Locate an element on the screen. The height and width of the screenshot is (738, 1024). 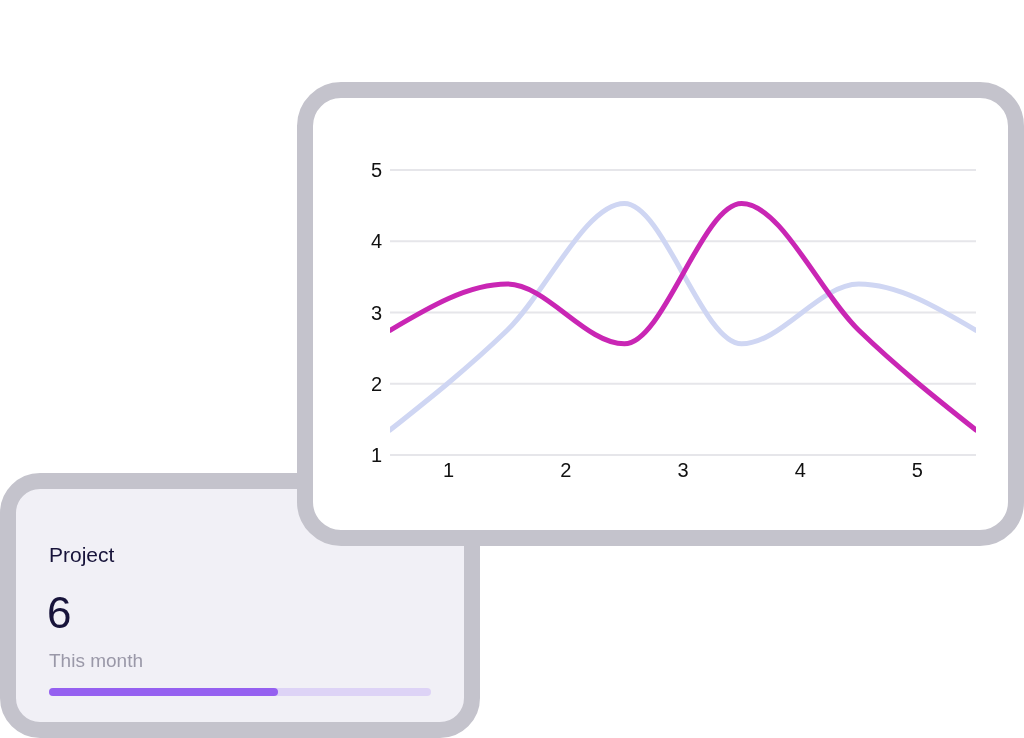
x-tick-label: 3 is located at coordinates (683, 470).